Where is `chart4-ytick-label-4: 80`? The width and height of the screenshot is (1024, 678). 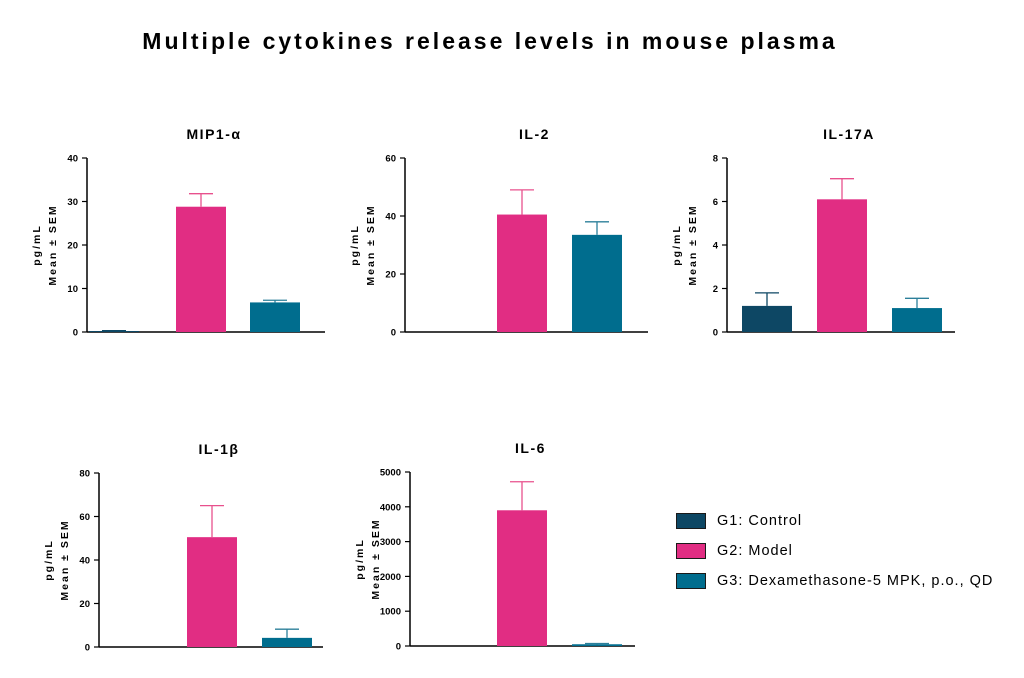
chart4-ytick-label-4: 80 is located at coordinates (84, 474).